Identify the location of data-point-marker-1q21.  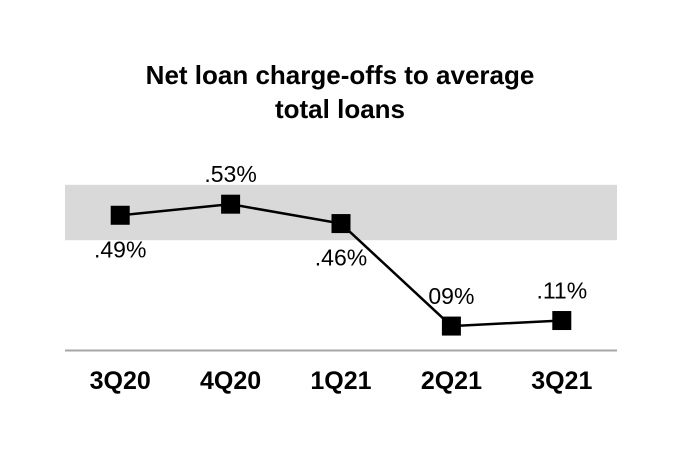
(341, 224).